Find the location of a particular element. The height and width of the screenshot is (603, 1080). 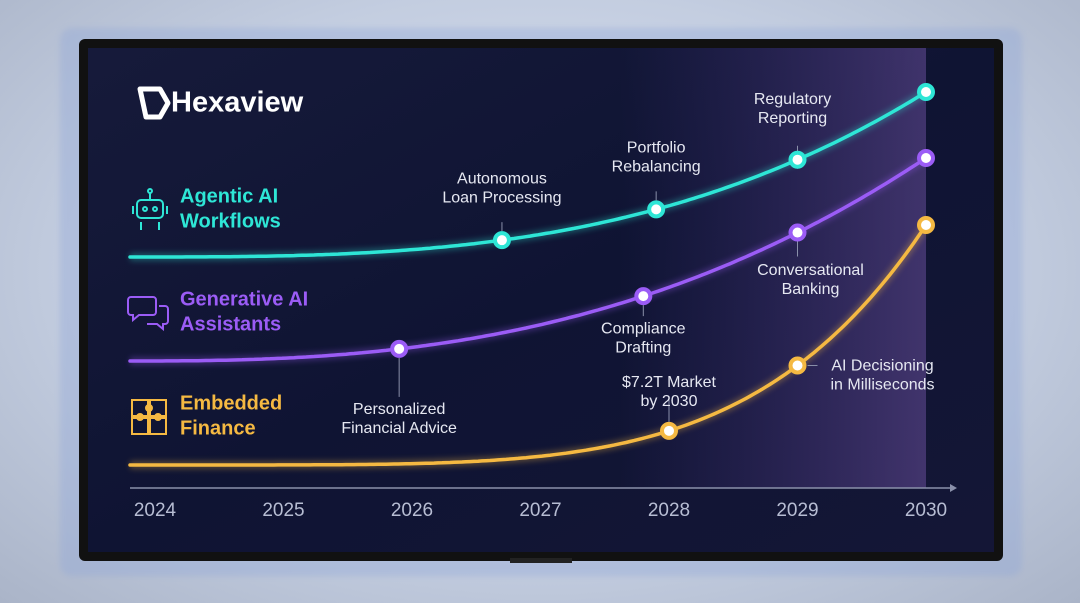

year-label: 2025 is located at coordinates (283, 510).